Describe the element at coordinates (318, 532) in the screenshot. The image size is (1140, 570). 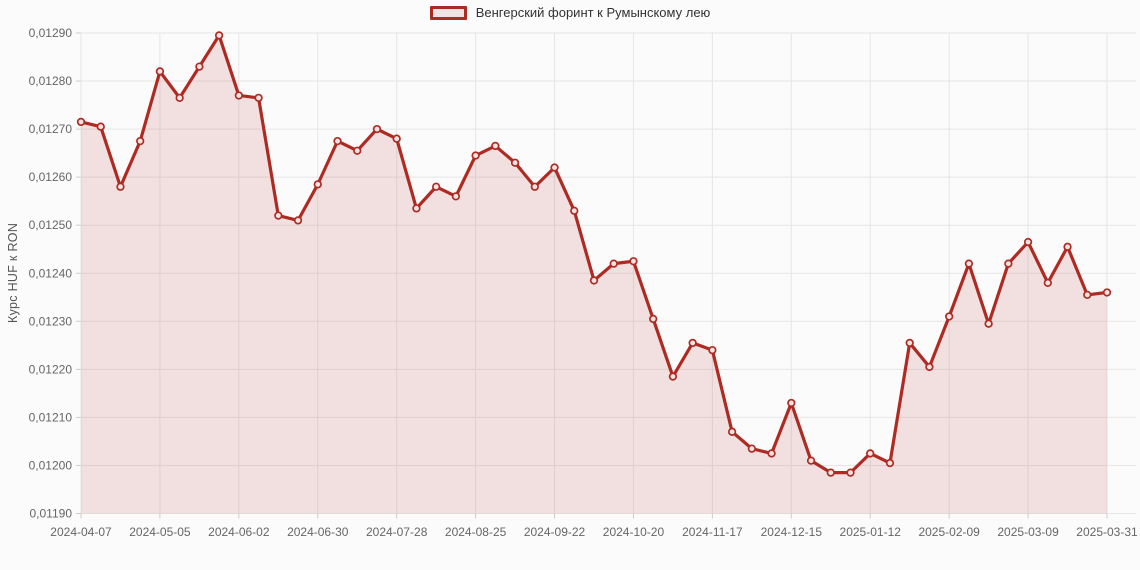
I see `x-tick-label: 2024-06-30` at that location.